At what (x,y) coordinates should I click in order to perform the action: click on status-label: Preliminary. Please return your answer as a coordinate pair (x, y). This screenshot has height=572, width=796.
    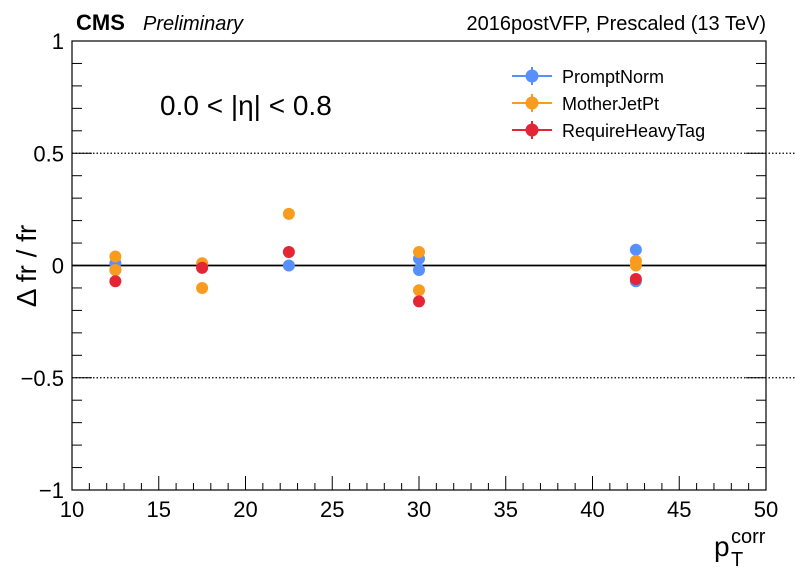
    Looking at the image, I should click on (193, 24).